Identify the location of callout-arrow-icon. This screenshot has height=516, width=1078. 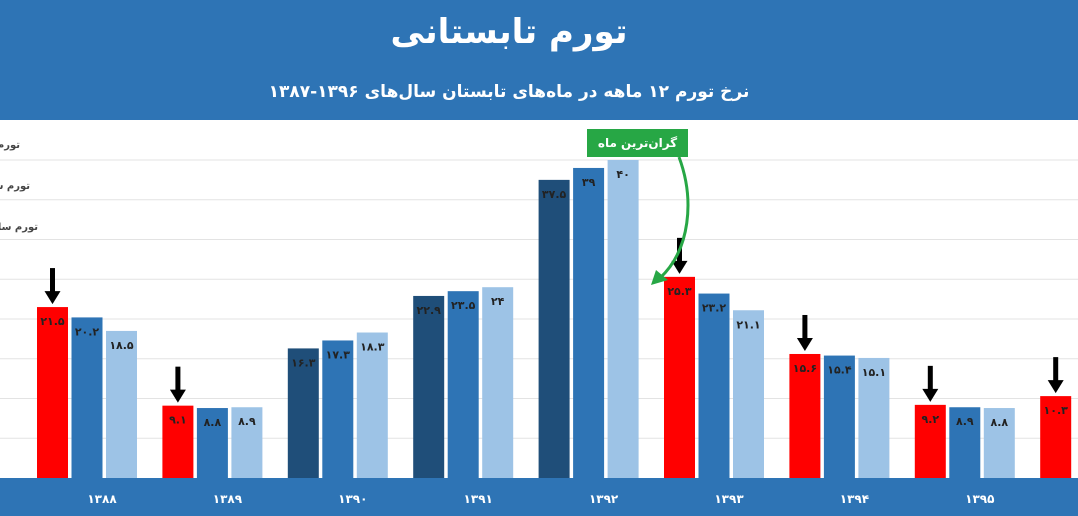
(670, 220).